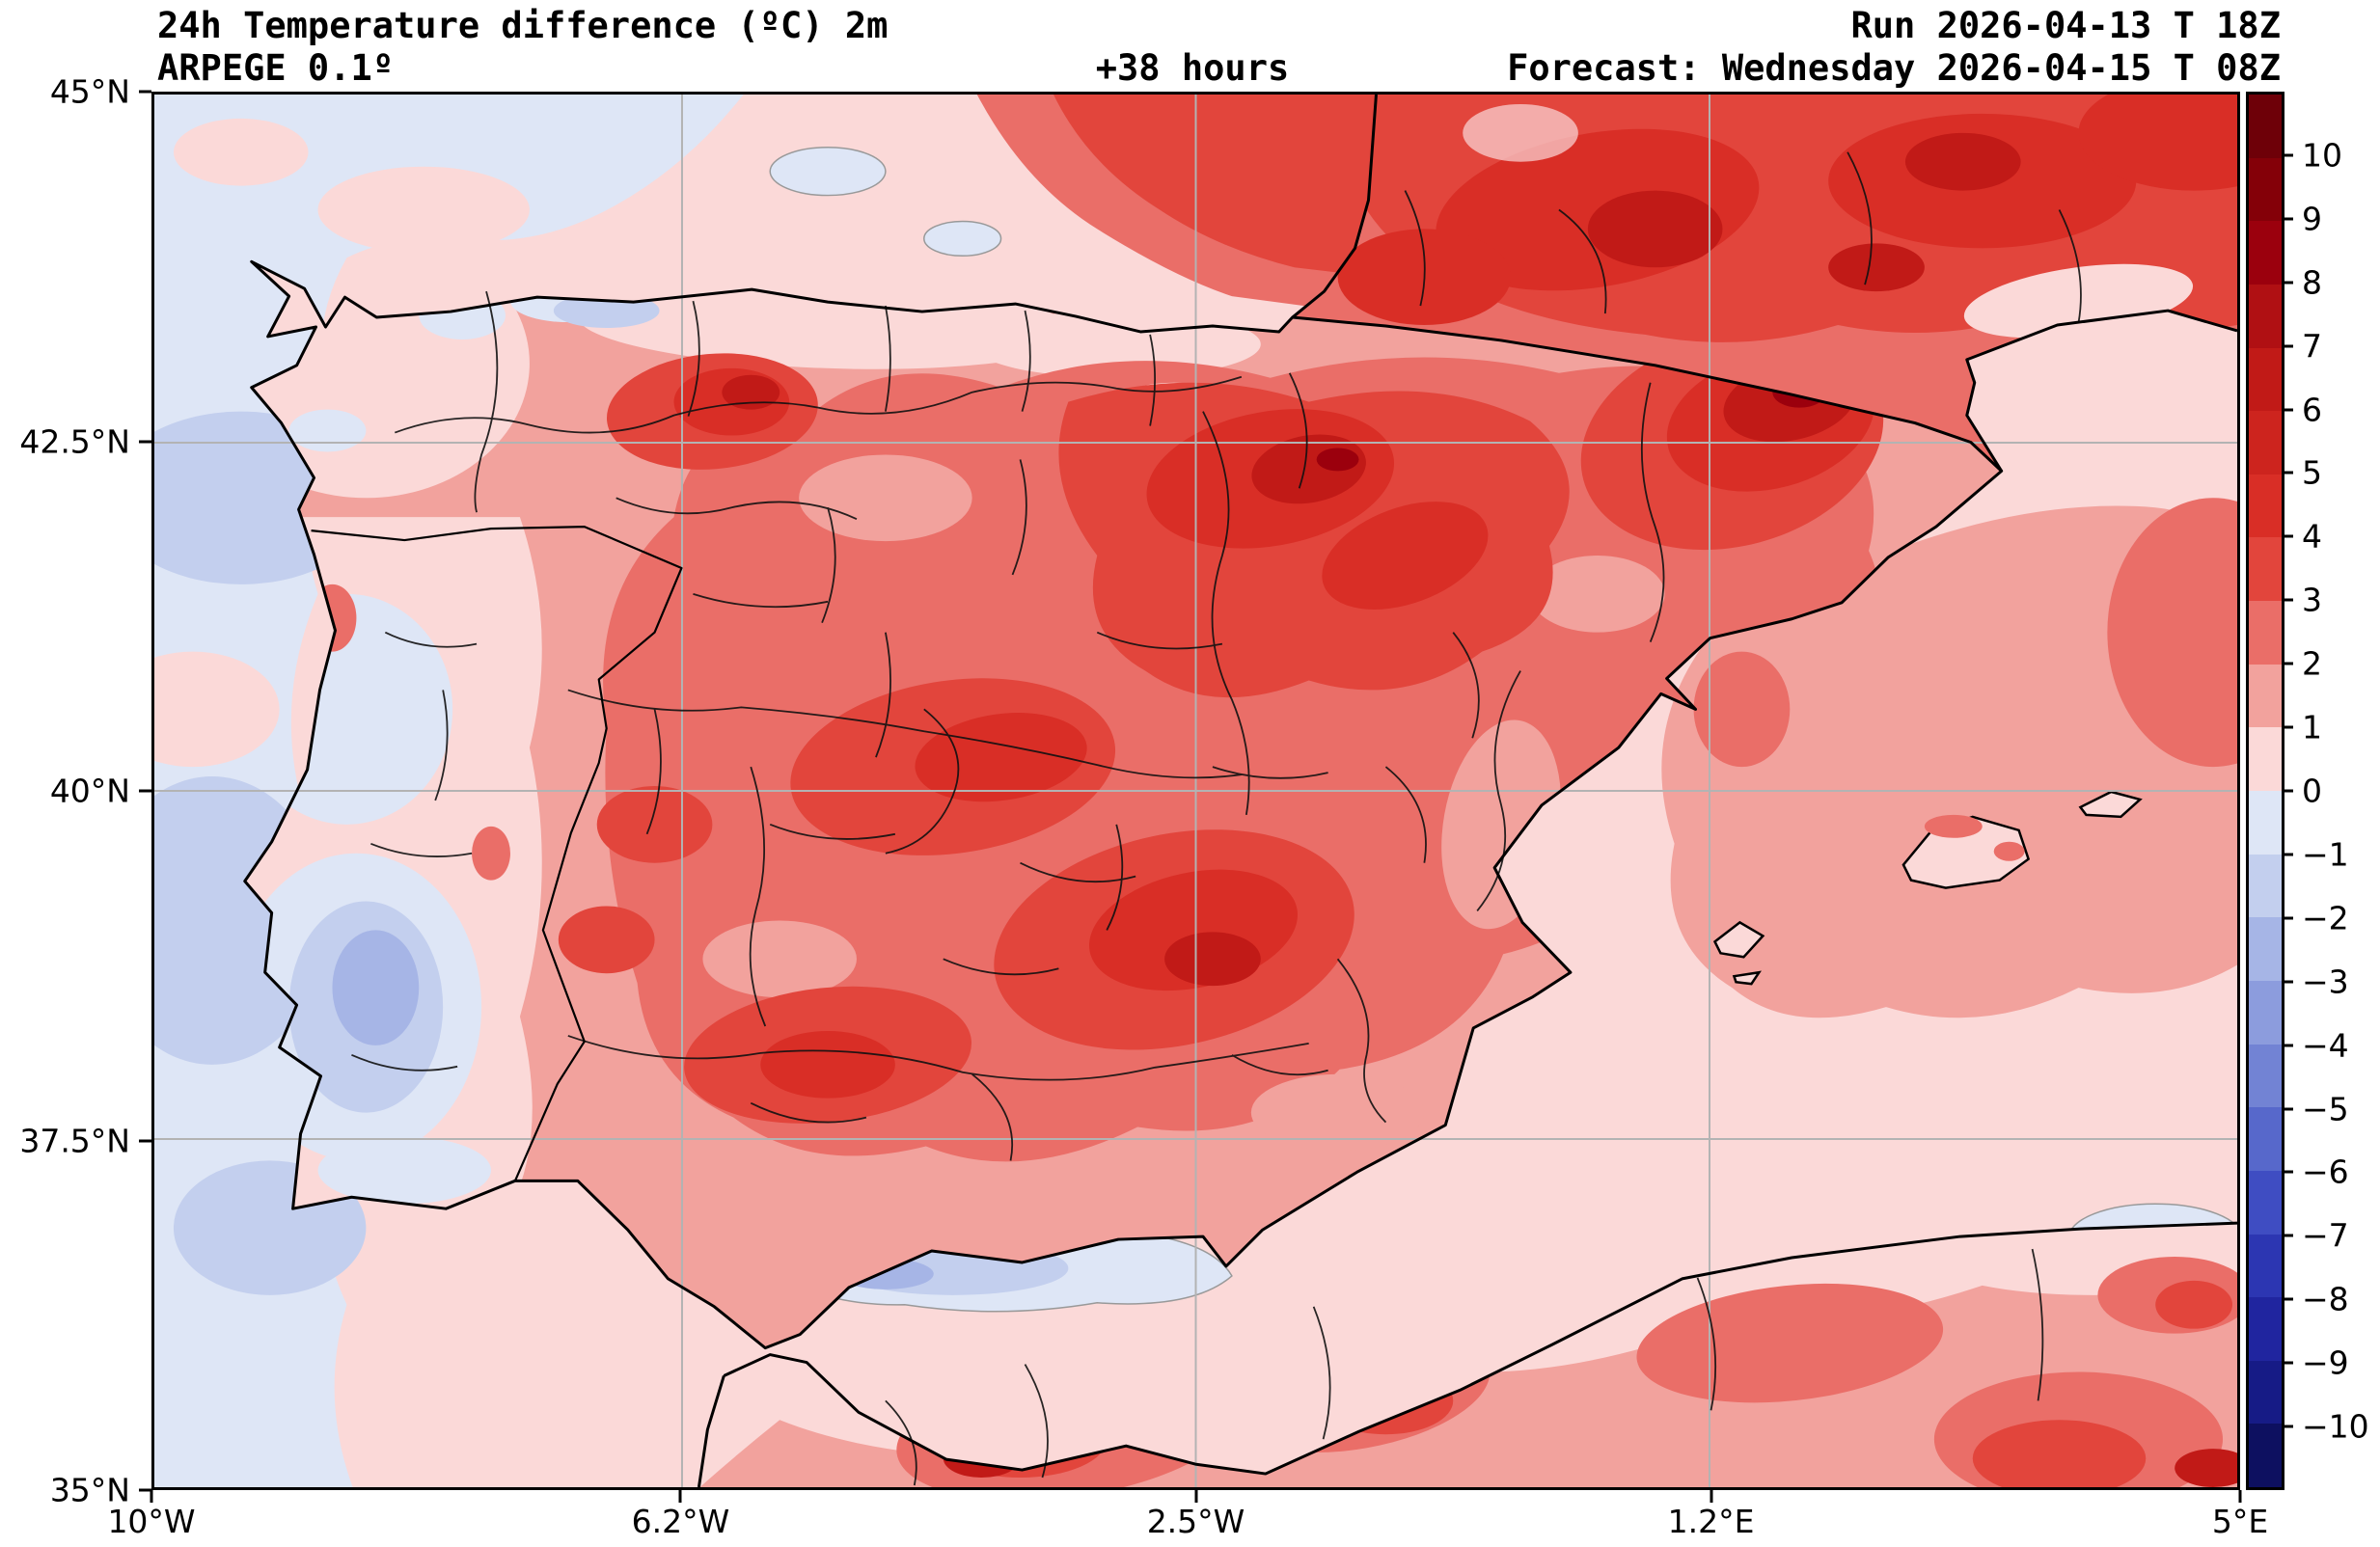 The height and width of the screenshot is (1547, 2380). I want to click on colorbar-tick-label: −9, so click(2325, 1363).